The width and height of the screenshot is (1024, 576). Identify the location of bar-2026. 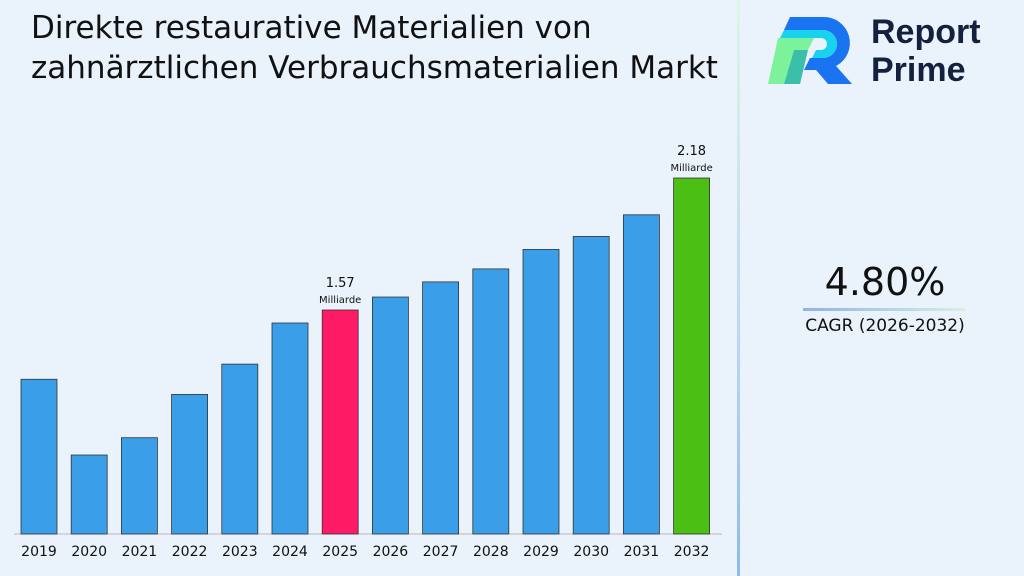
(390, 415).